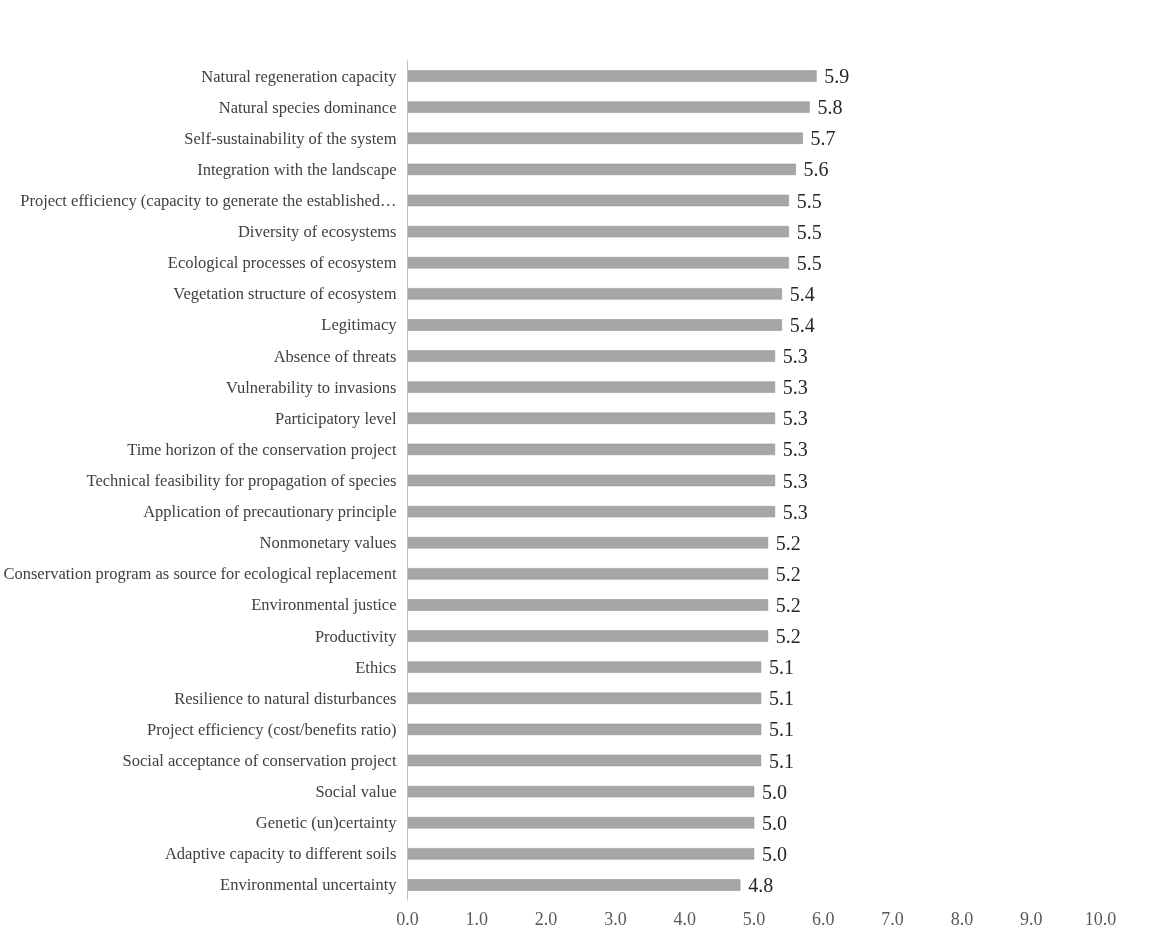 The width and height of the screenshot is (1166, 947). Describe the element at coordinates (282, 263) in the screenshot. I see `y-tick-label: Ecological processes of ecosystem` at that location.